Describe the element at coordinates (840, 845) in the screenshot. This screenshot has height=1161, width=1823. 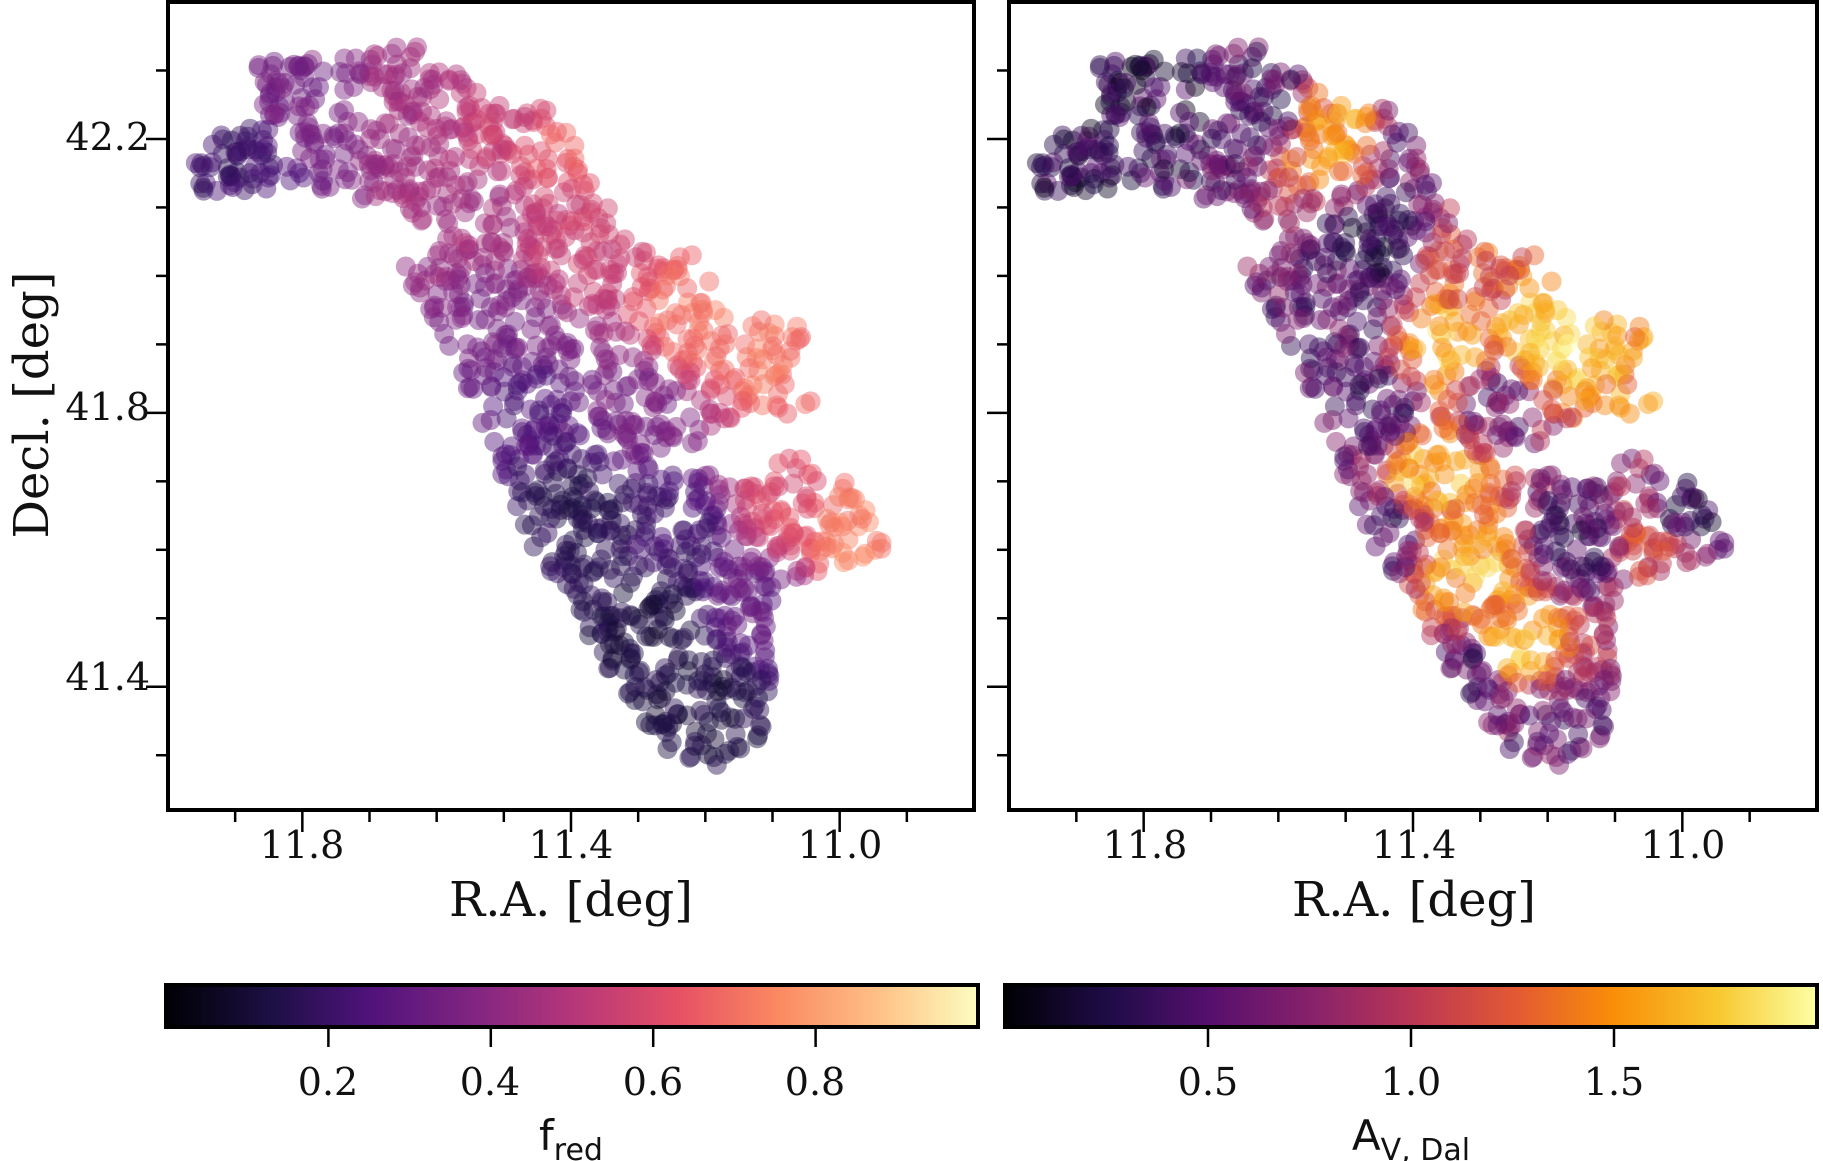
I see `left-xtick-label: 11.0` at that location.